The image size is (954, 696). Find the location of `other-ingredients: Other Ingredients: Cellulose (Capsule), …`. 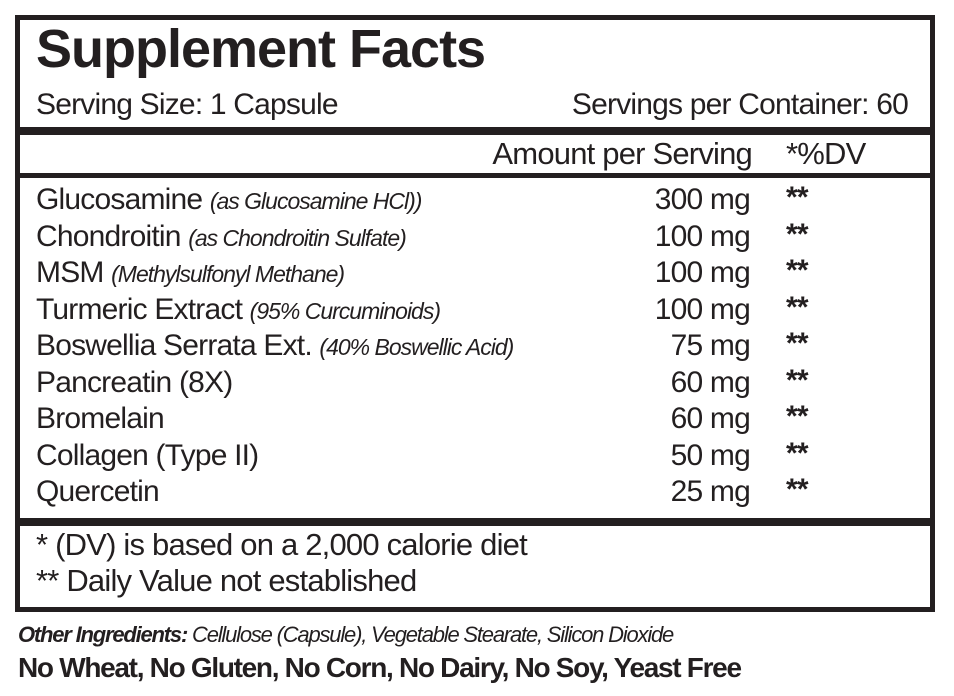

other-ingredients: Other Ingredients: Cellulose (Capsule), … is located at coordinates (346, 635).